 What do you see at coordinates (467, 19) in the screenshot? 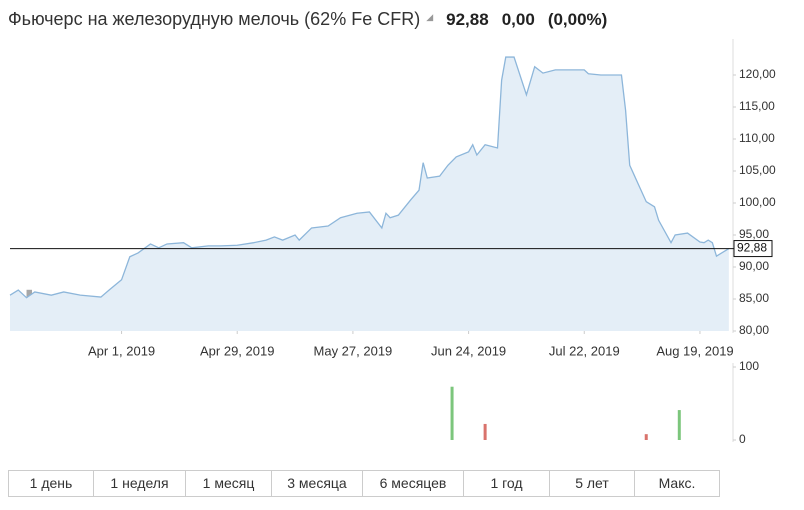
I see `price: 92,88` at bounding box center [467, 19].